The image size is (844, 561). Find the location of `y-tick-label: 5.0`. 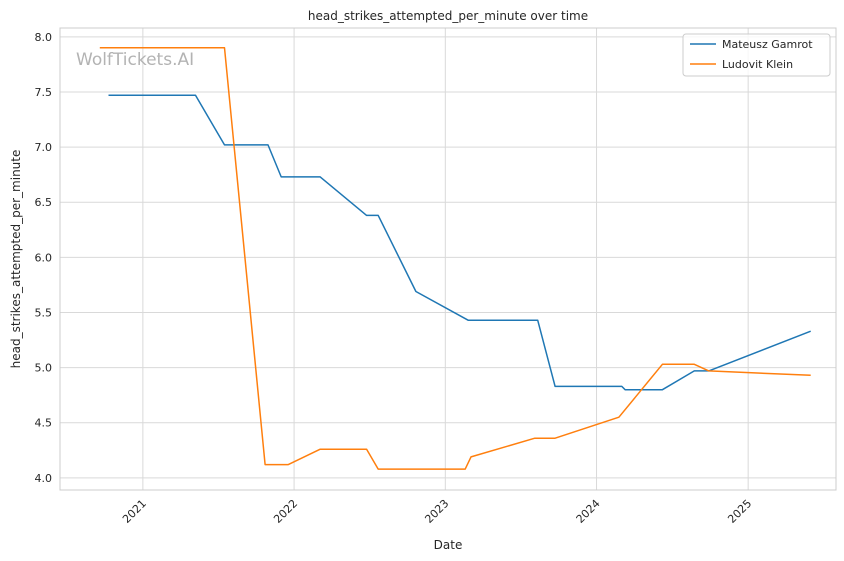

y-tick-label: 5.0 is located at coordinates (44, 368).